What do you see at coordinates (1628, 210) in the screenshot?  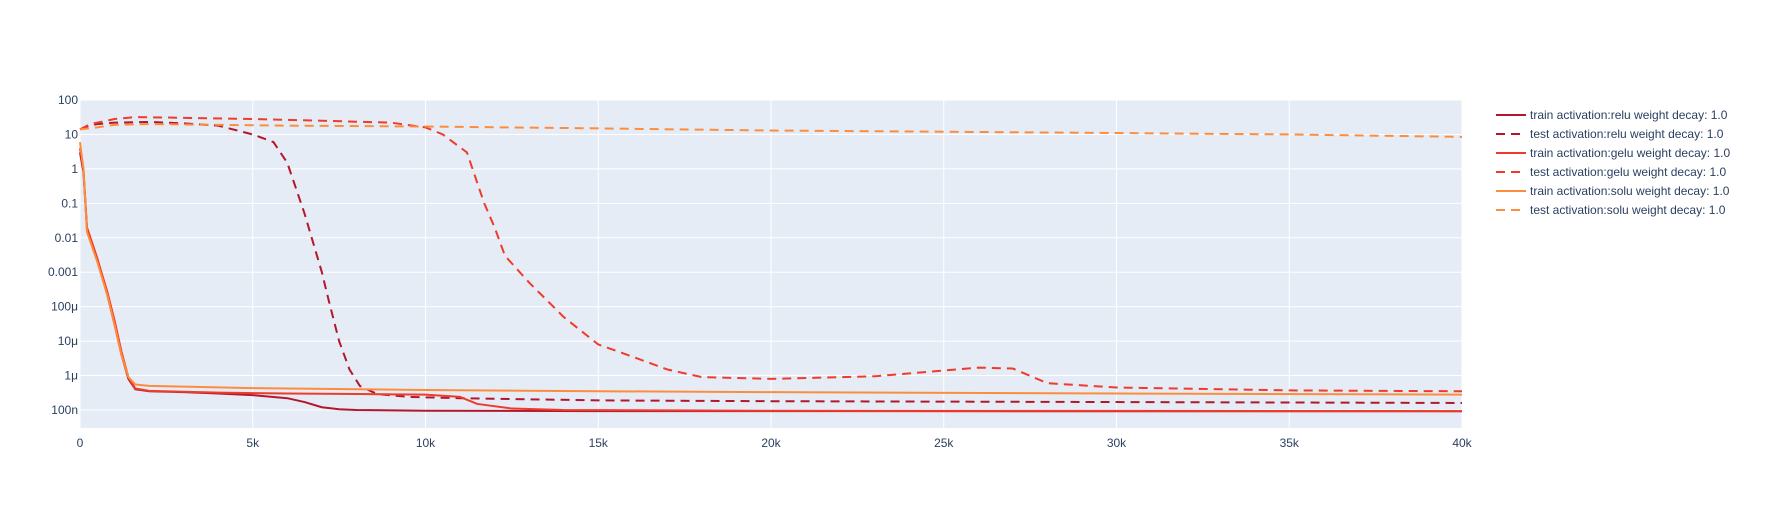 I see `legend-label-5: test activation:solu weight decay: 1.0` at bounding box center [1628, 210].